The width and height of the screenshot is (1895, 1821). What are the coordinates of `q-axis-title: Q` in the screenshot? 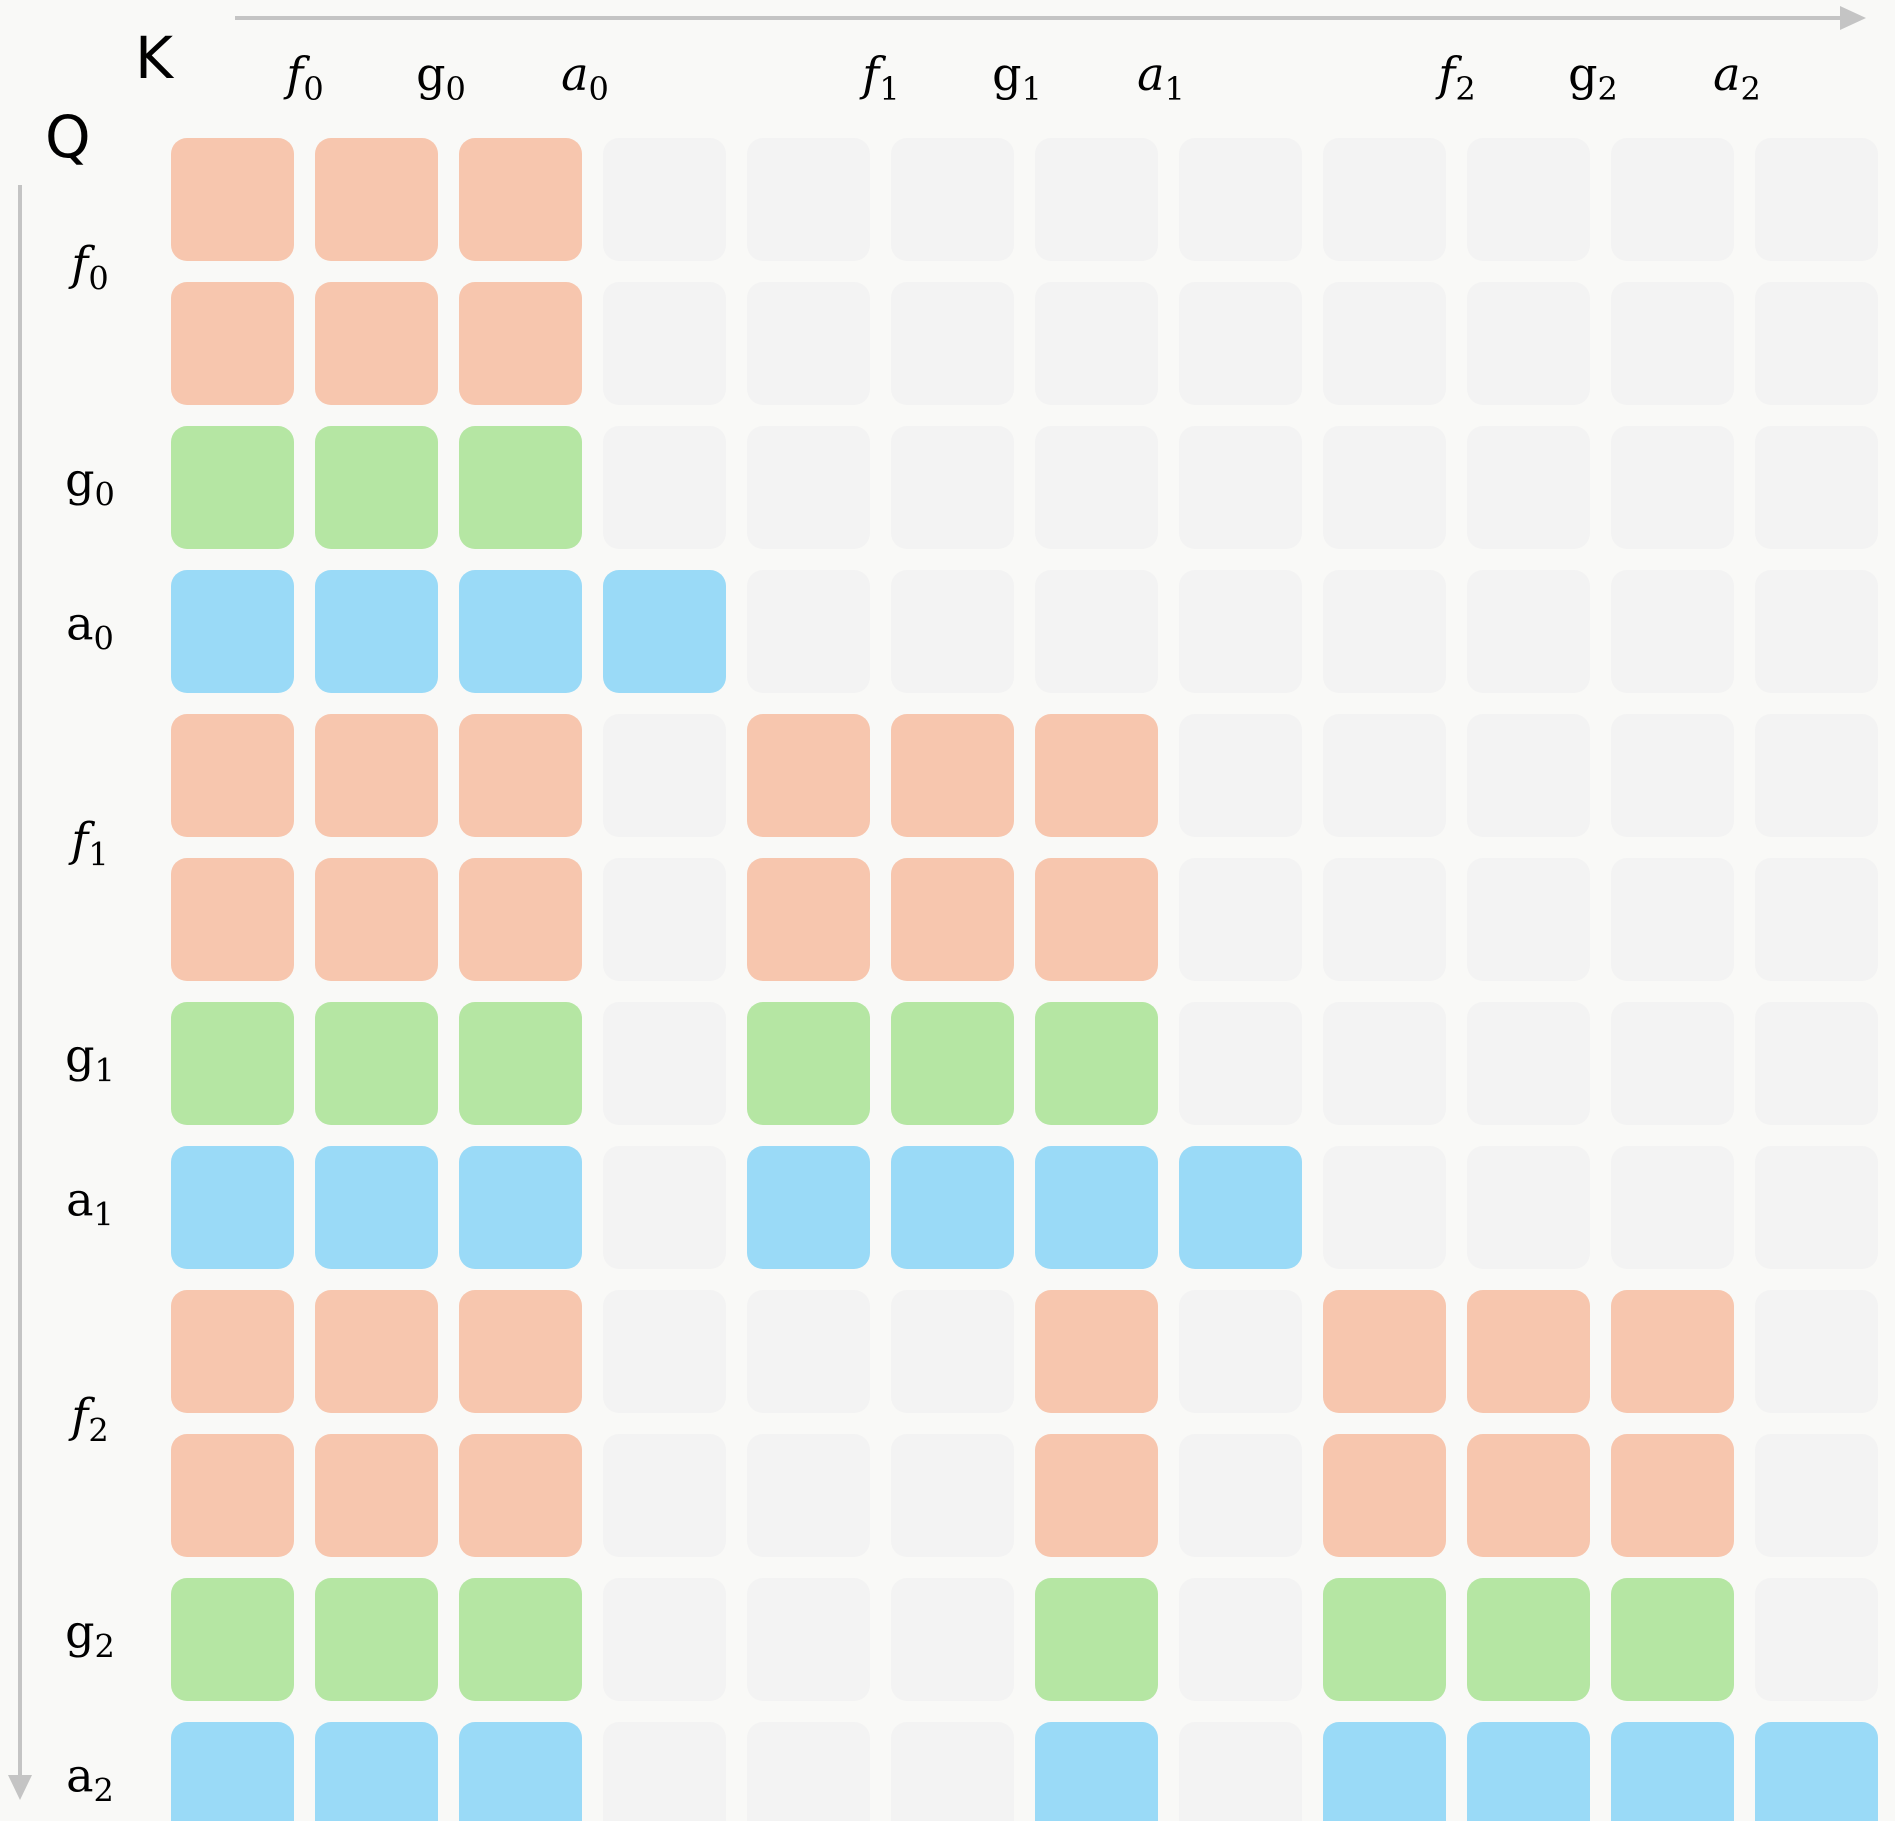 It's located at (68, 137).